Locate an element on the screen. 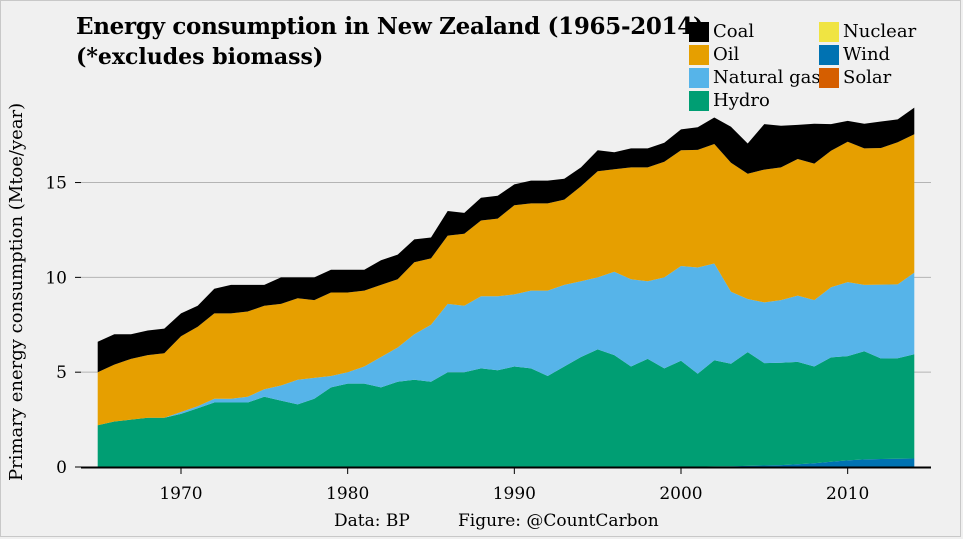 The image size is (963, 539). data-source-caption: Data: BP is located at coordinates (372, 521).